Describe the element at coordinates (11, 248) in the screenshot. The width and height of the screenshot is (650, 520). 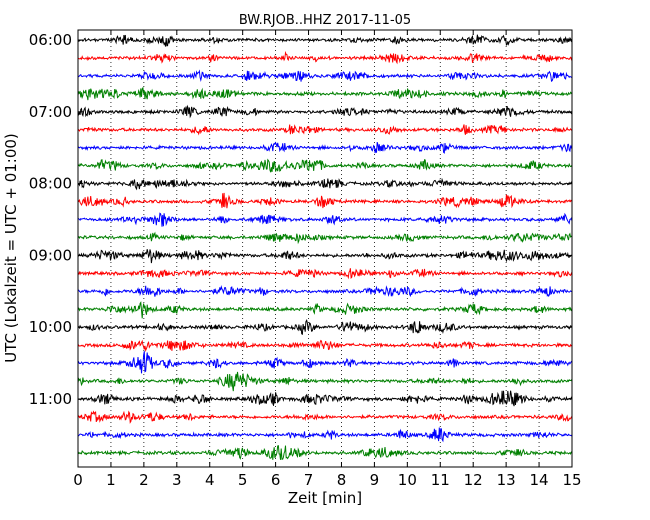
I see `y-axis-label: UTC (Lokalzeit = UTC + 01:00)` at that location.